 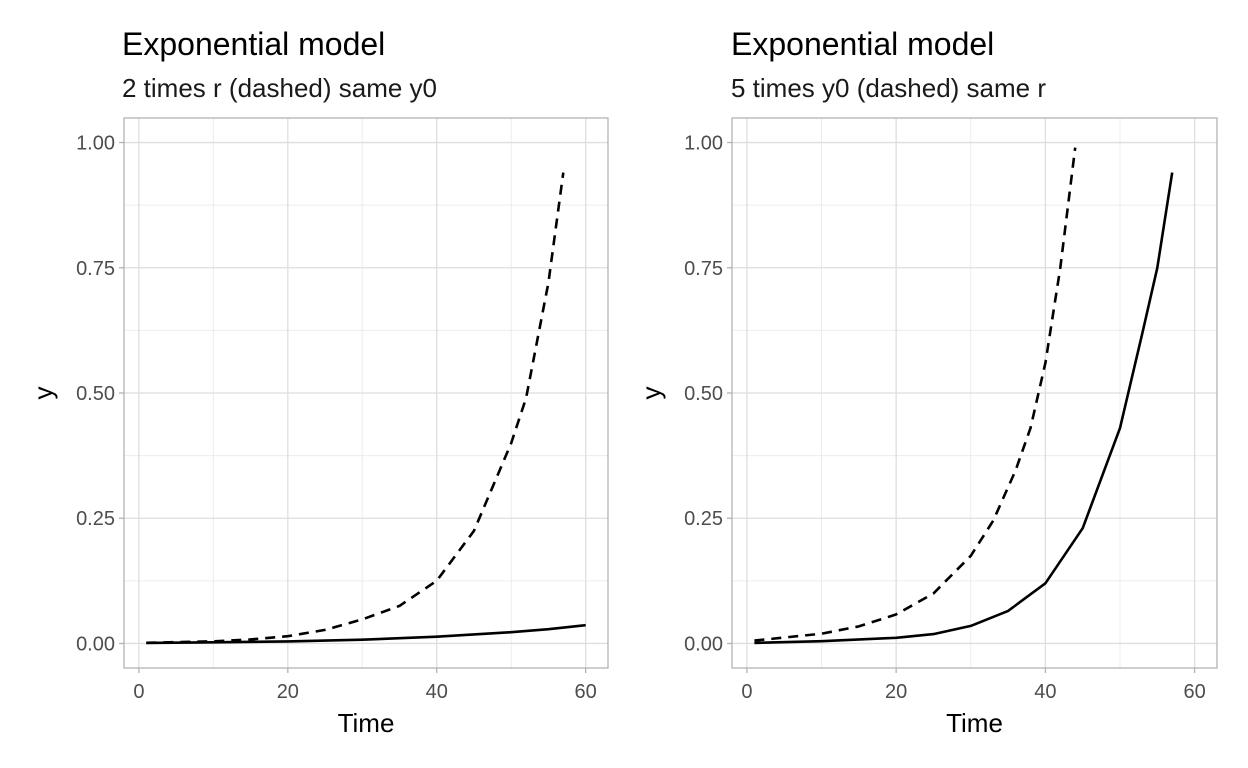 I want to click on series-solid-line, so click(x=366, y=634).